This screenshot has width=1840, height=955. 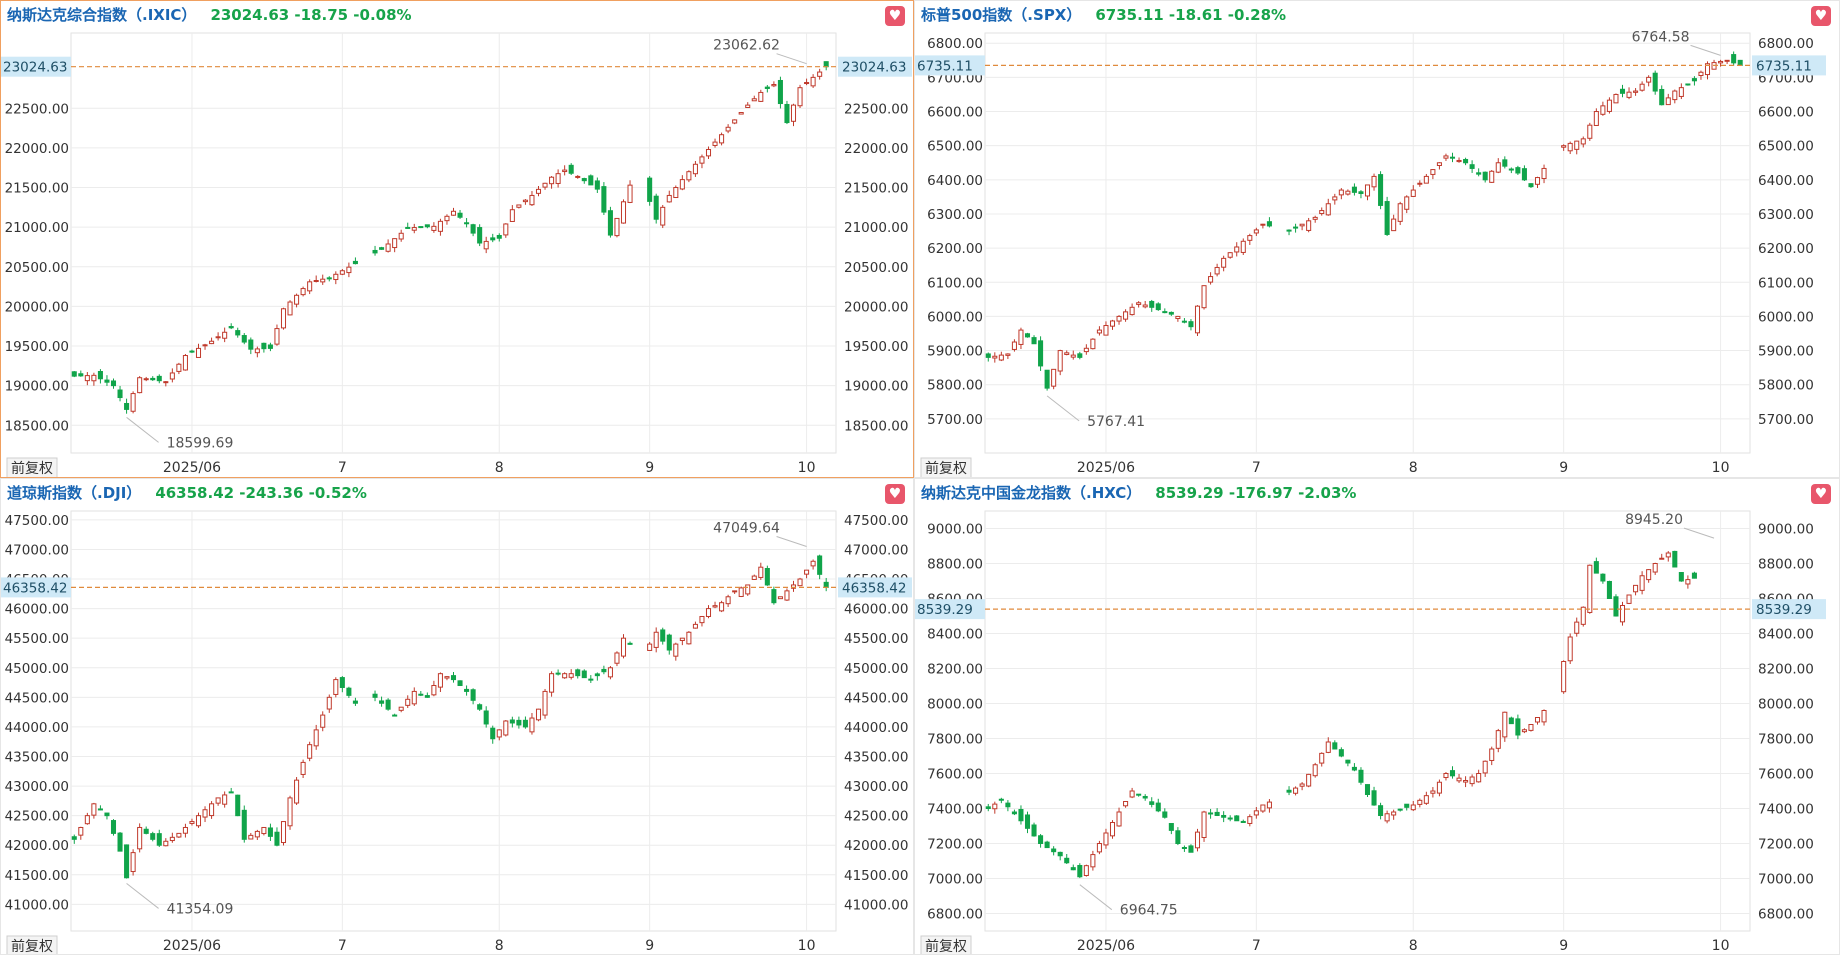 I want to click on y-tick-label-right: 7200.00, so click(x=1786, y=845).